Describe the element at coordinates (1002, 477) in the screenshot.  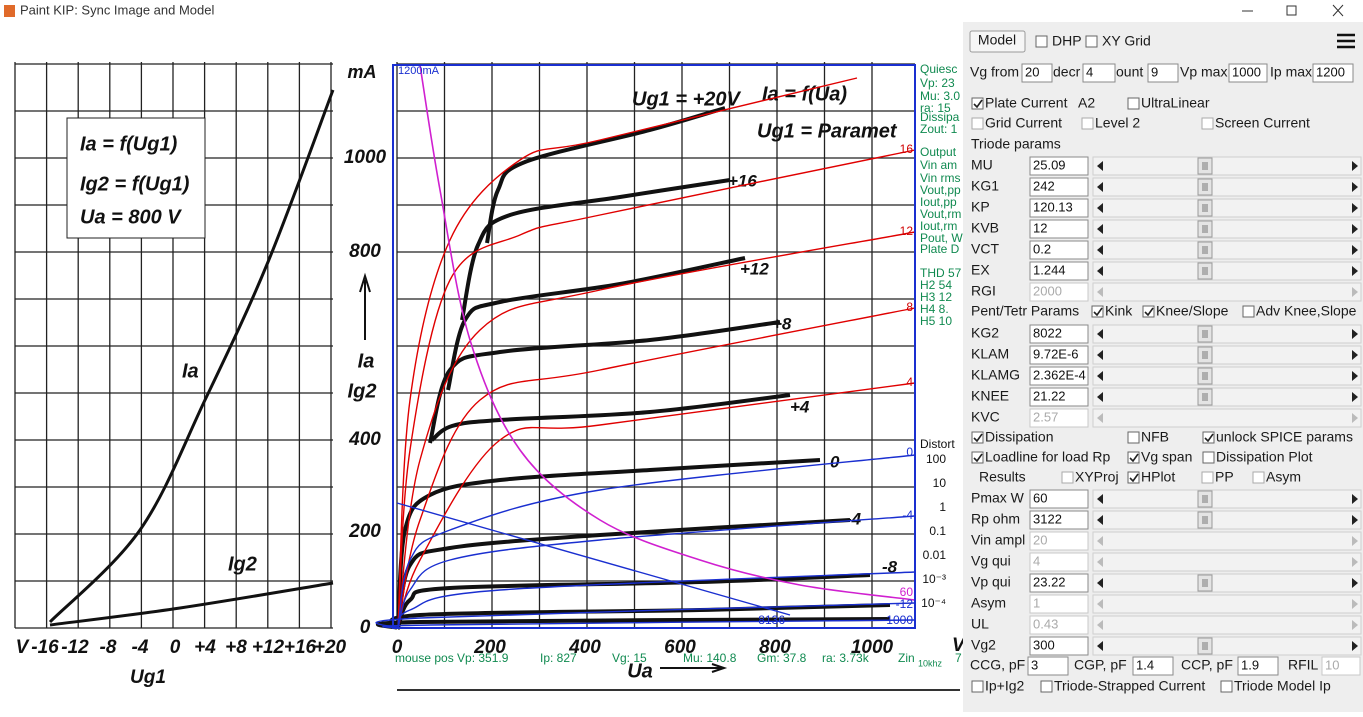
I see `panel-label: Results` at that location.